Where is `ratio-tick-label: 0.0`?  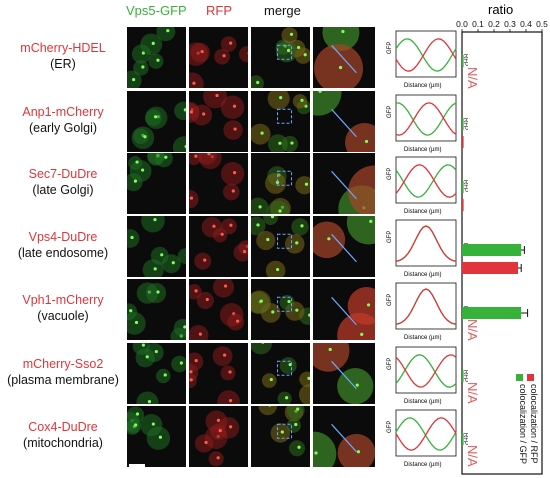
ratio-tick-label: 0.0 is located at coordinates (462, 24).